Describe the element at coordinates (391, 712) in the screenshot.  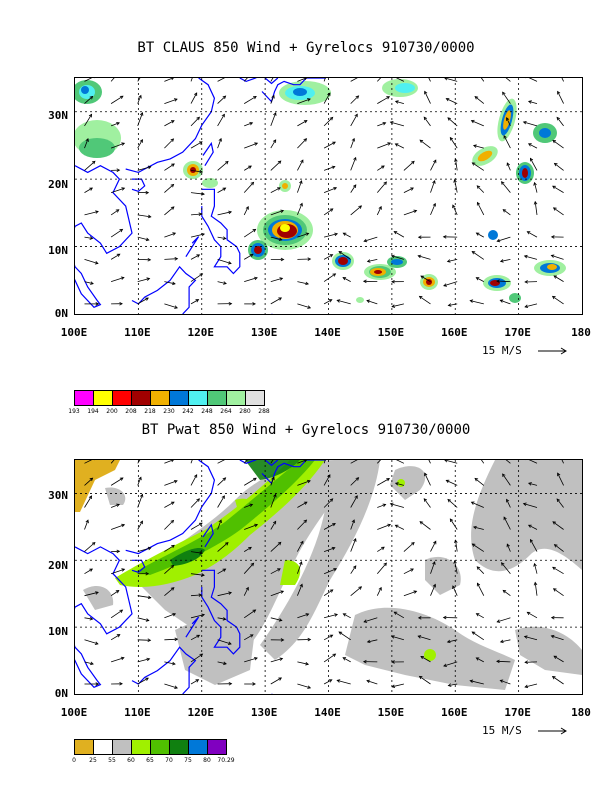
I see `lon-label: 150E` at that location.